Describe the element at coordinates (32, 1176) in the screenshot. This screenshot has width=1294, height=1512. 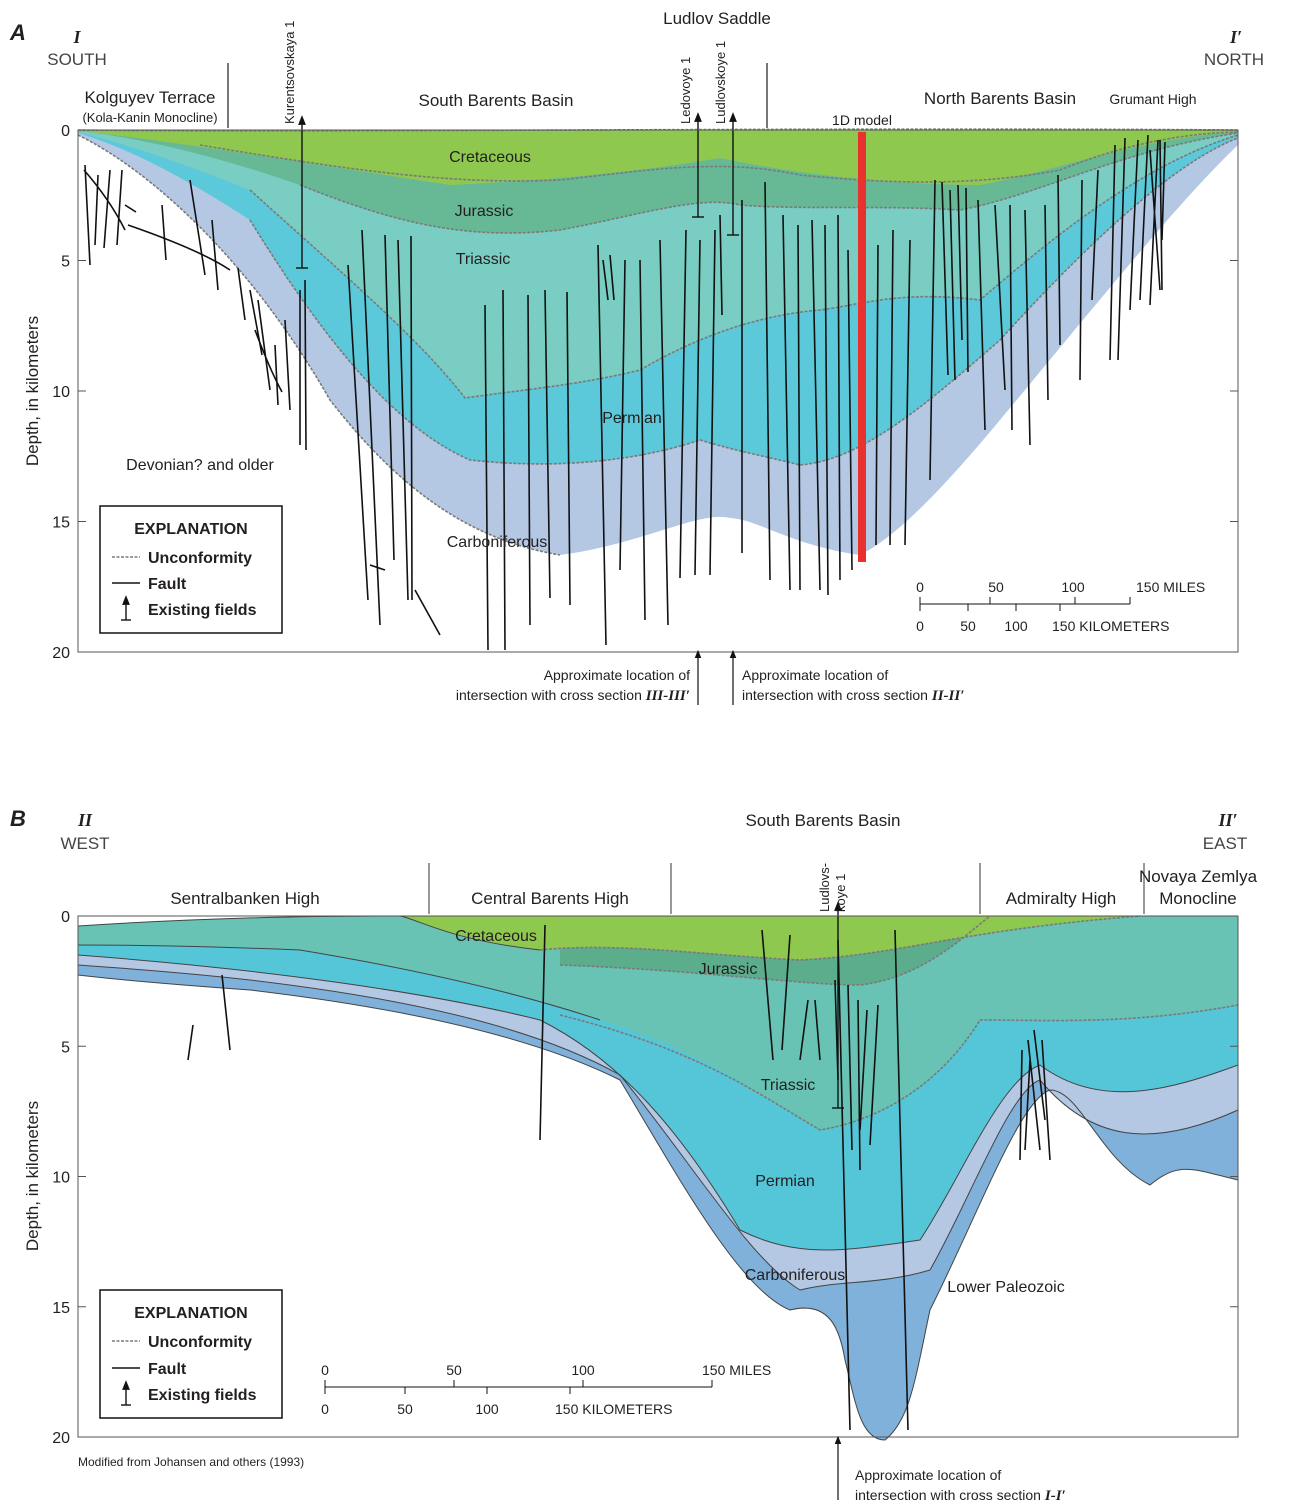
I see `y-axis-label: Depth, in kilometers` at that location.